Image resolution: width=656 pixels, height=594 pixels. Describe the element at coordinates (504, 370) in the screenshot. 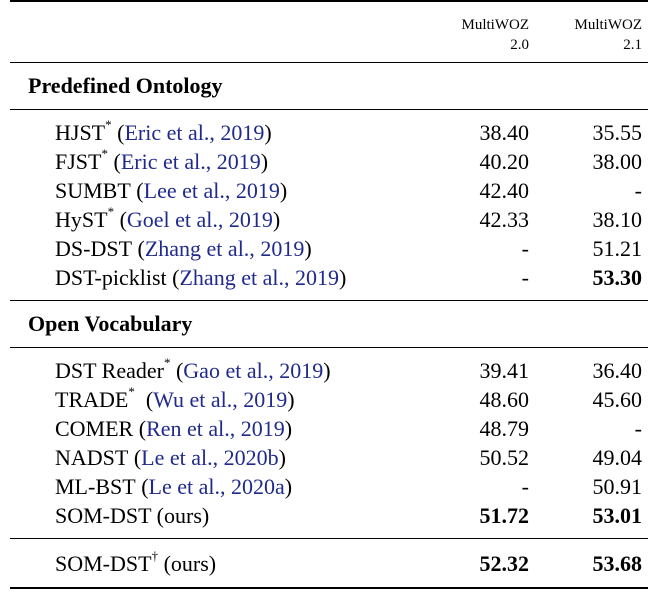

I see `value-multiwoz-2-0: 39.41` at that location.